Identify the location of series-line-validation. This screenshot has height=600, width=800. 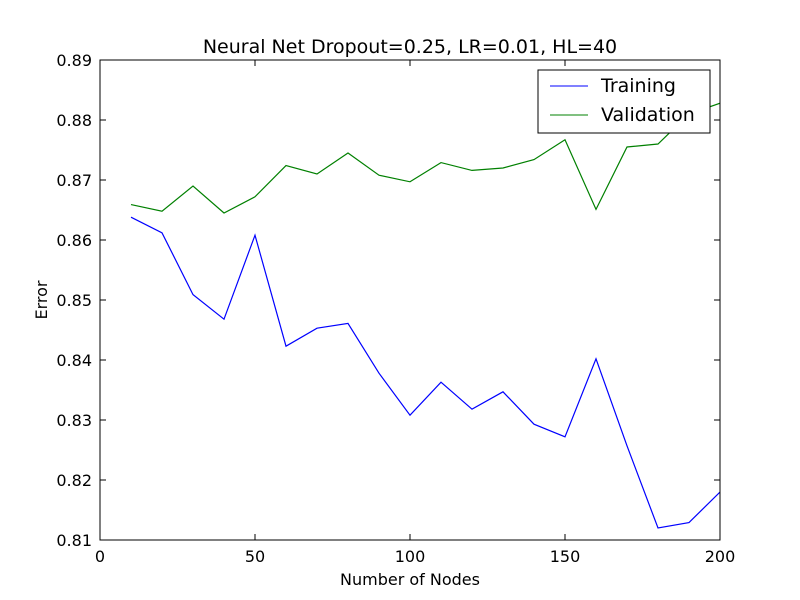
(425, 158).